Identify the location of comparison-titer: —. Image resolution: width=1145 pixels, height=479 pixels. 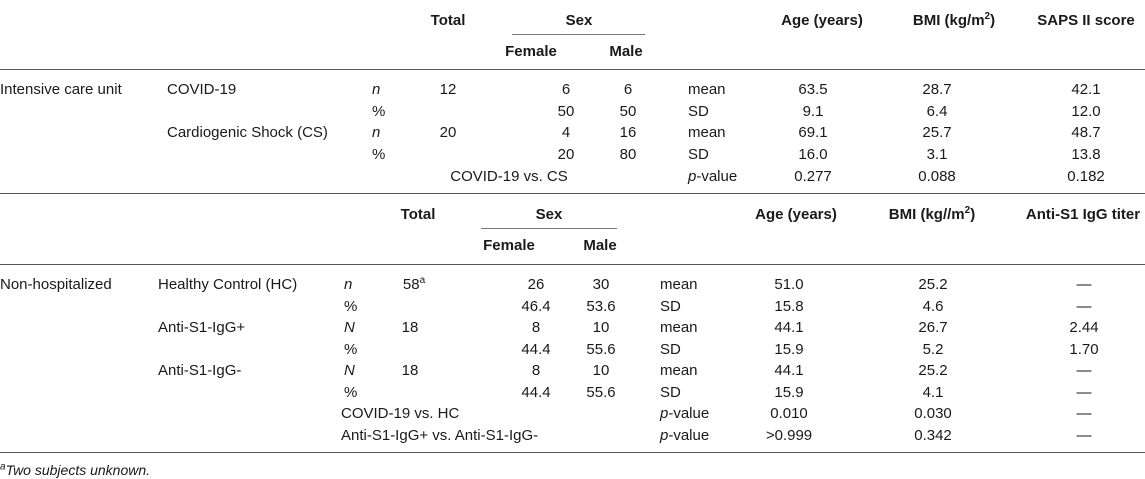
(1084, 435).